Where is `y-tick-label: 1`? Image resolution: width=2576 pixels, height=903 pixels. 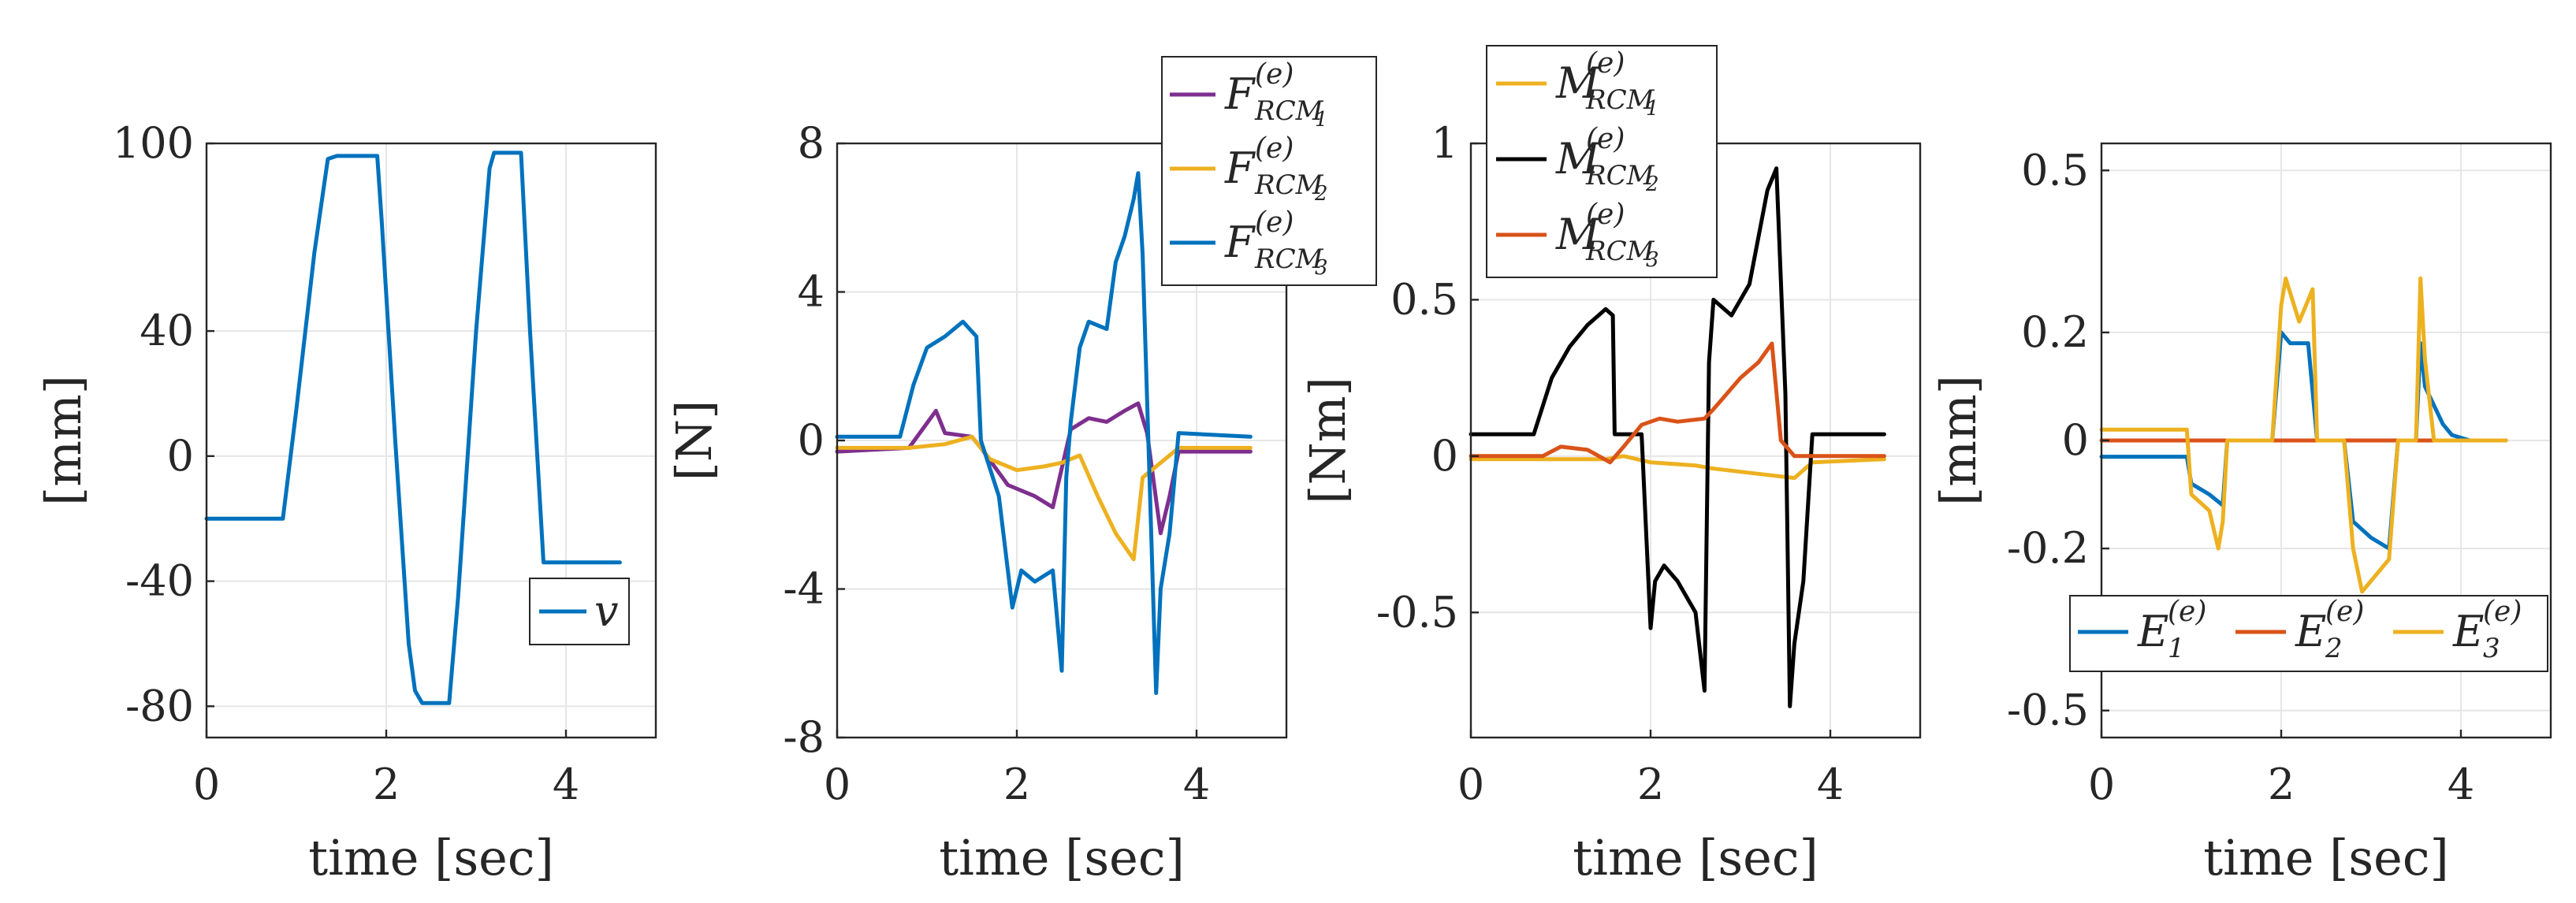 y-tick-label: 1 is located at coordinates (1444, 143).